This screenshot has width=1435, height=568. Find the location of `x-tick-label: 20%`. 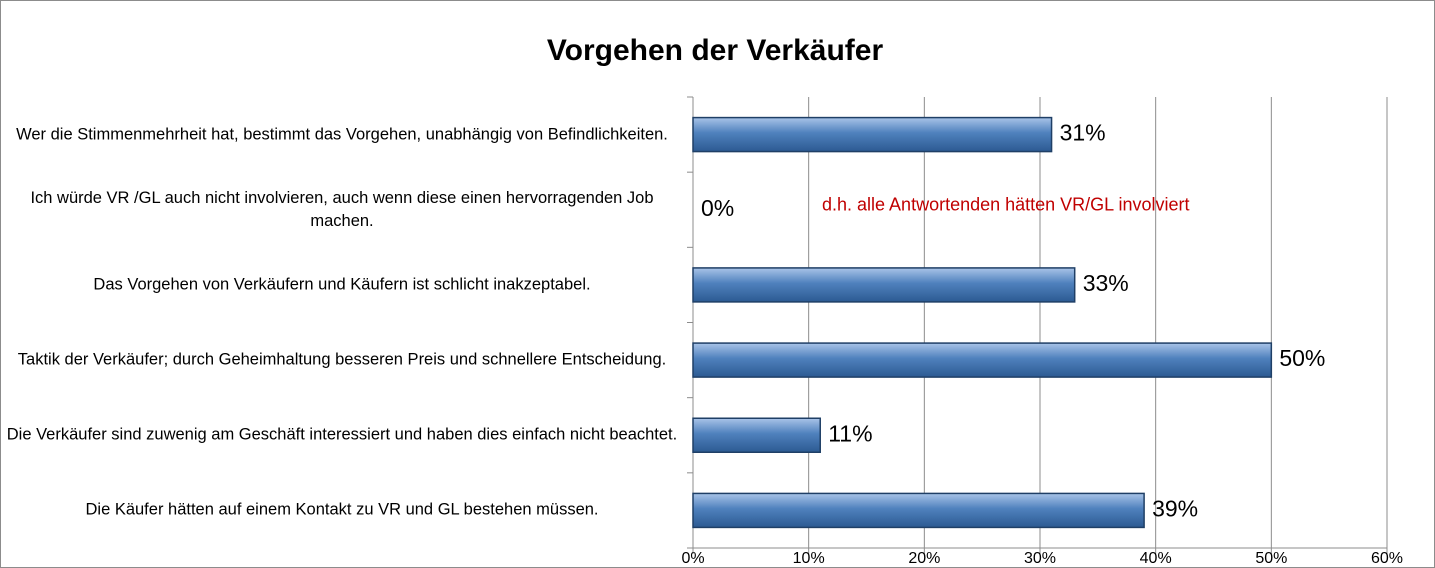

x-tick-label: 20% is located at coordinates (924, 558).